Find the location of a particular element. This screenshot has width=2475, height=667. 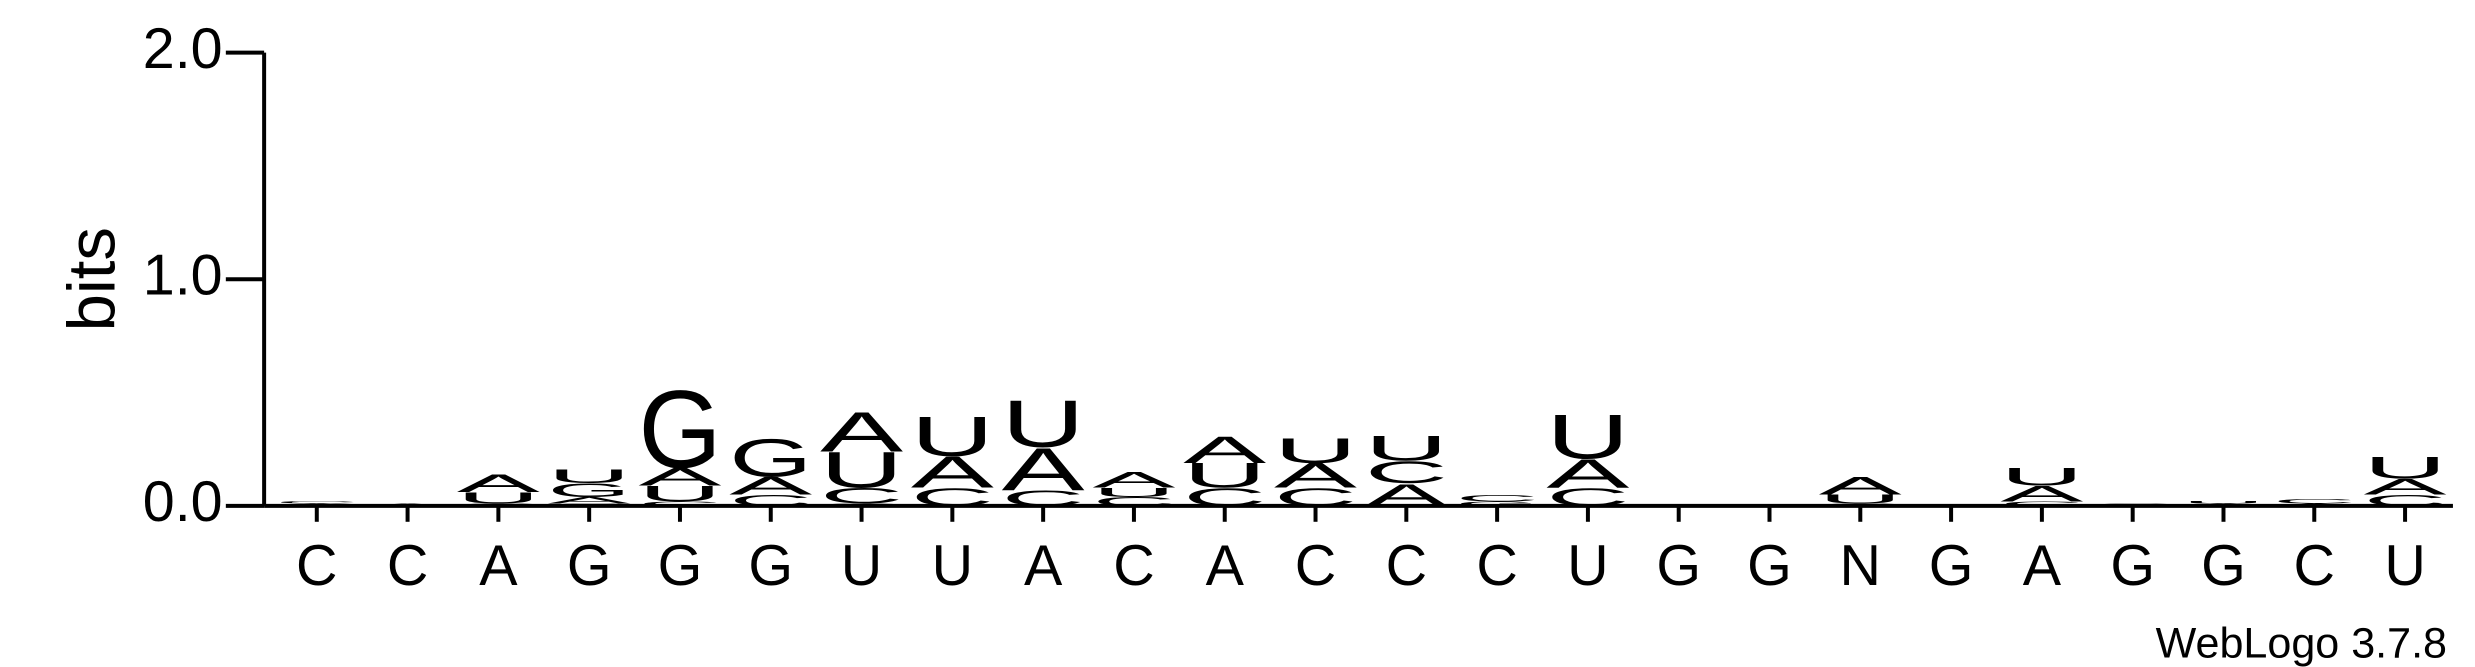

footer: WebLogo 3.7.8 is located at coordinates (2301, 643).